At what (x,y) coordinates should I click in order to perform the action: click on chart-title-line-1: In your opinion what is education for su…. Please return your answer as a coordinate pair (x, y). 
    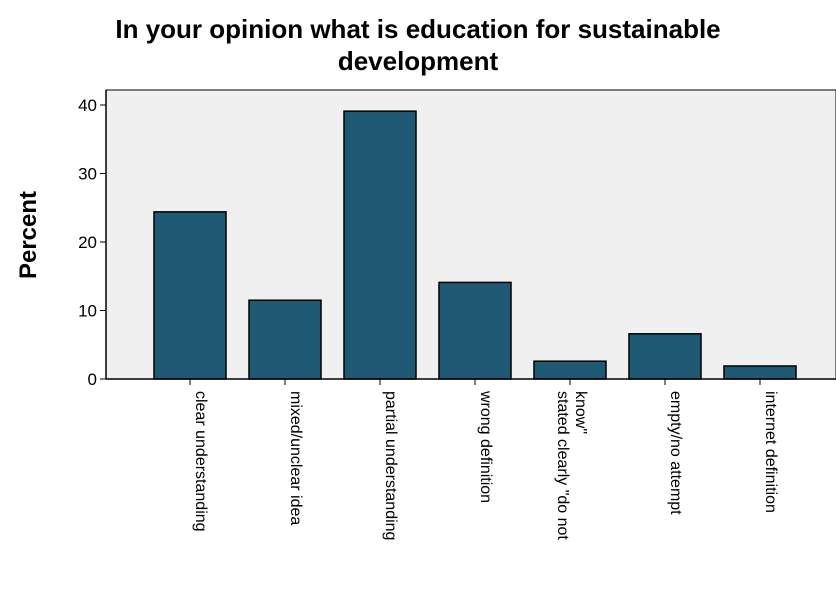
    Looking at the image, I should click on (418, 29).